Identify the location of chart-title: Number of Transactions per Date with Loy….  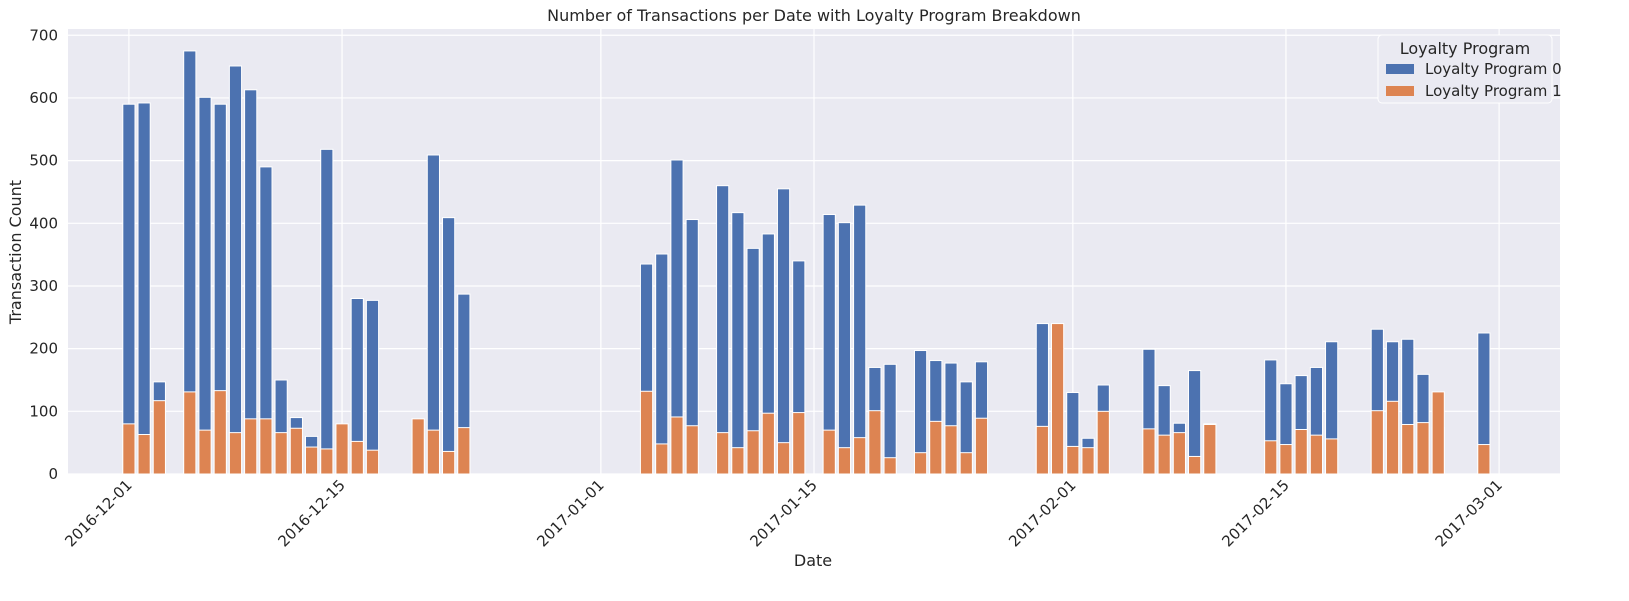
(814, 15).